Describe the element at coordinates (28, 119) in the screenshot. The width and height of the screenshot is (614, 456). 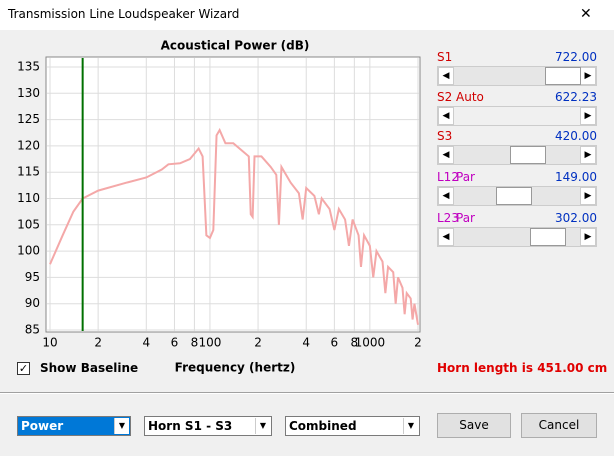
I see `y-tick-label: 125` at that location.